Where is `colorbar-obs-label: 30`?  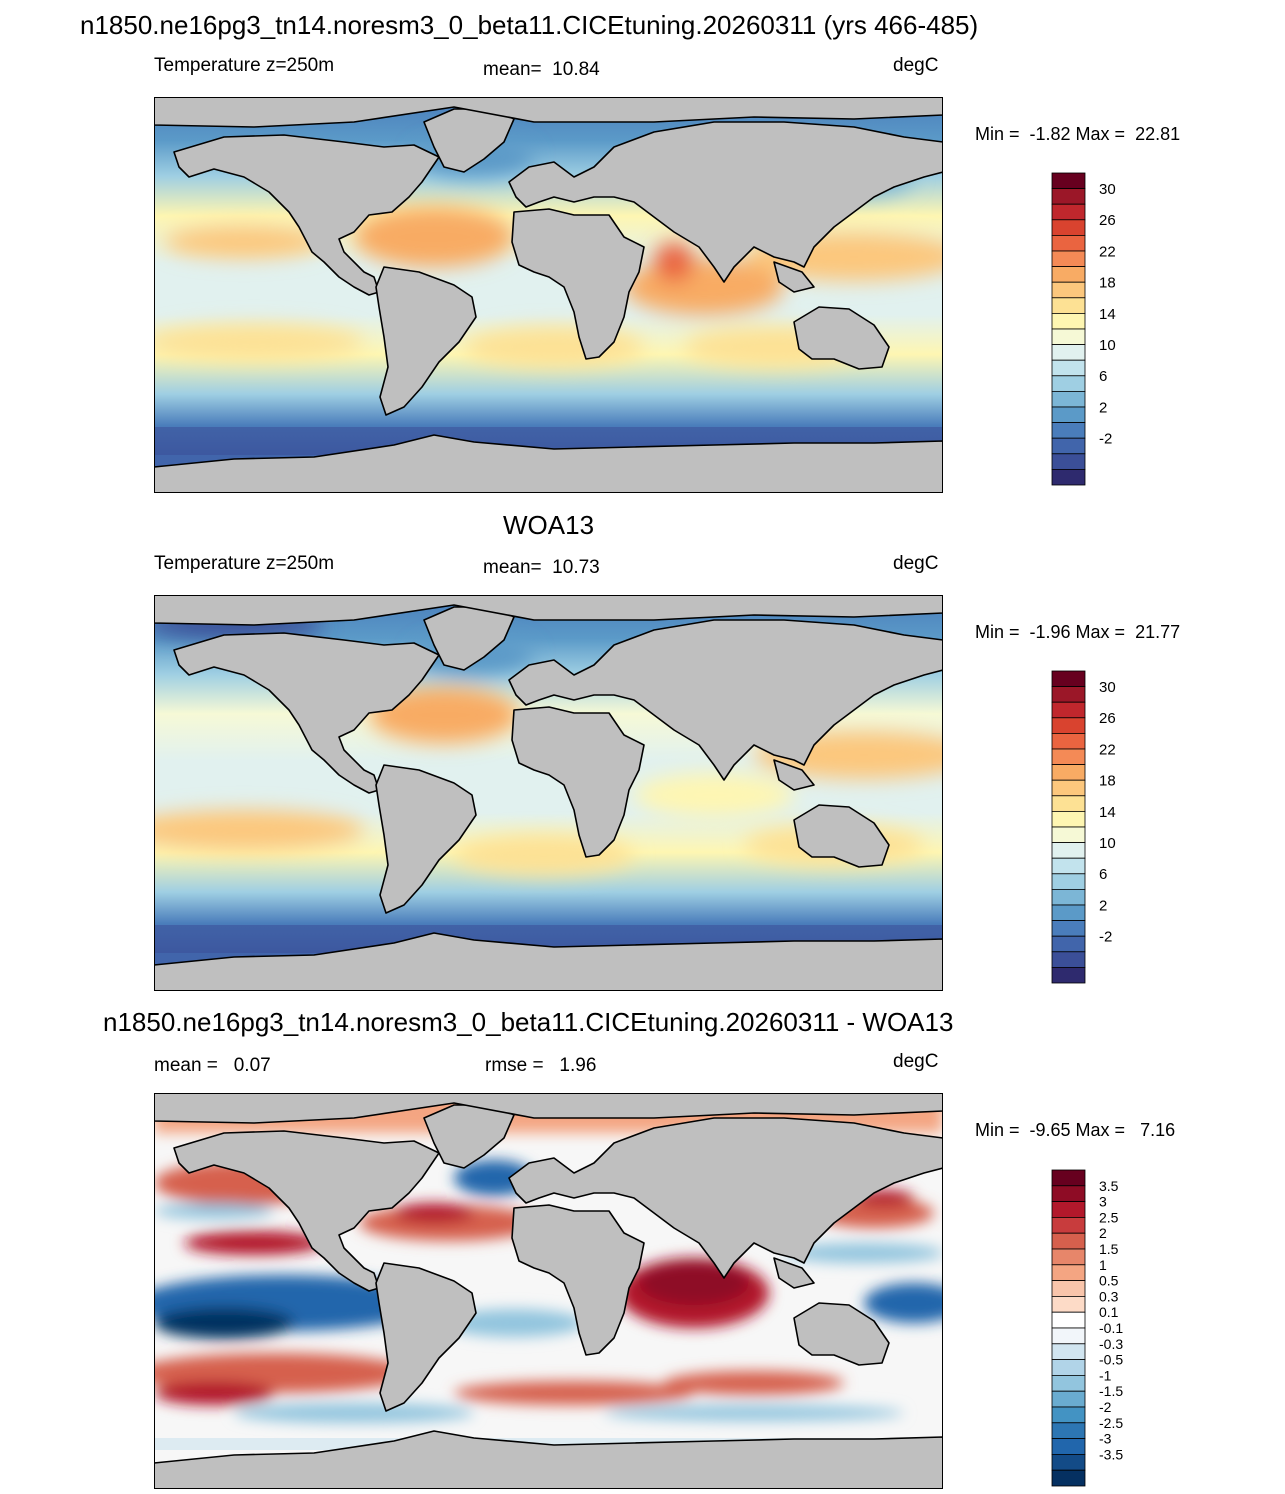 colorbar-obs-label: 30 is located at coordinates (1107, 687).